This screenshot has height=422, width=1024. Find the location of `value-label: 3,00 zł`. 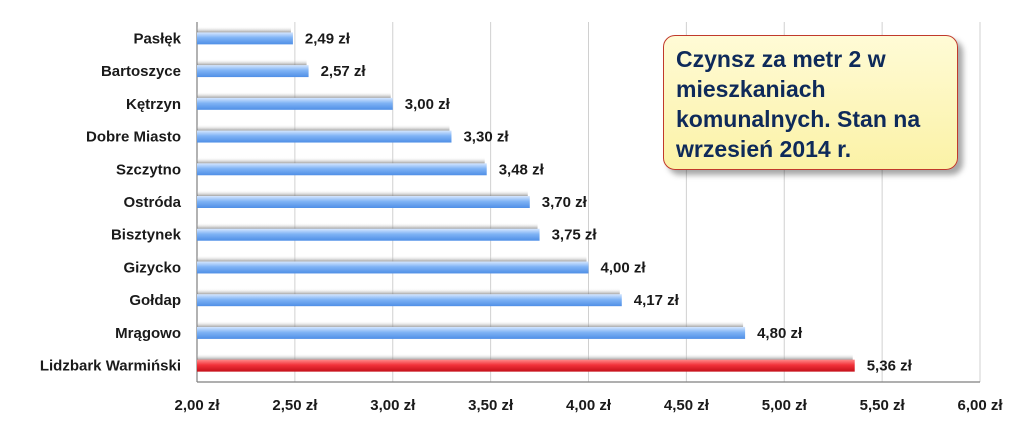

value-label: 3,00 zł is located at coordinates (428, 104).